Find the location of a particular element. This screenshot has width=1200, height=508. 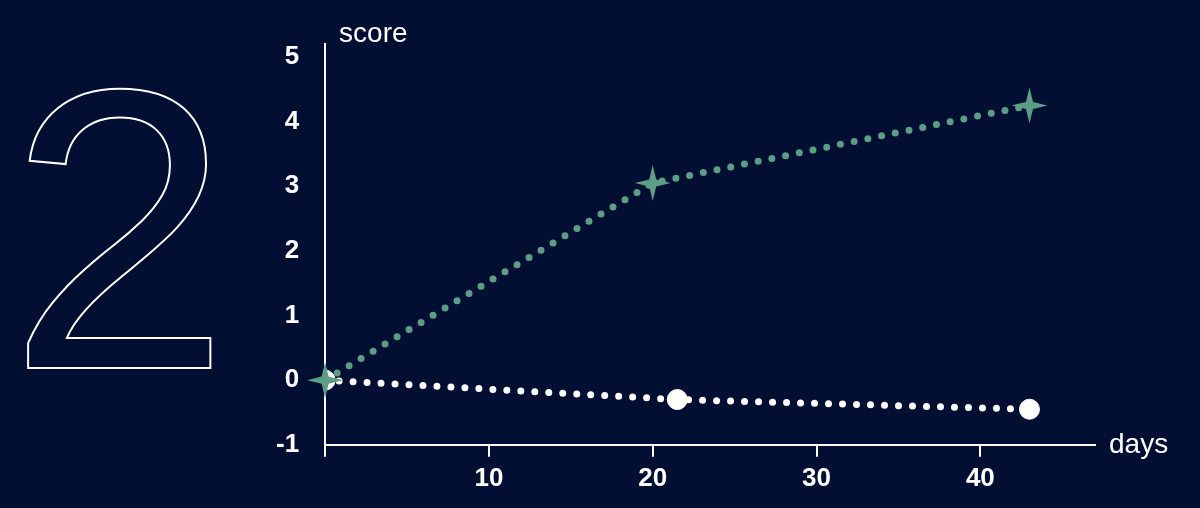

x-tick-label: 30 is located at coordinates (816, 476).